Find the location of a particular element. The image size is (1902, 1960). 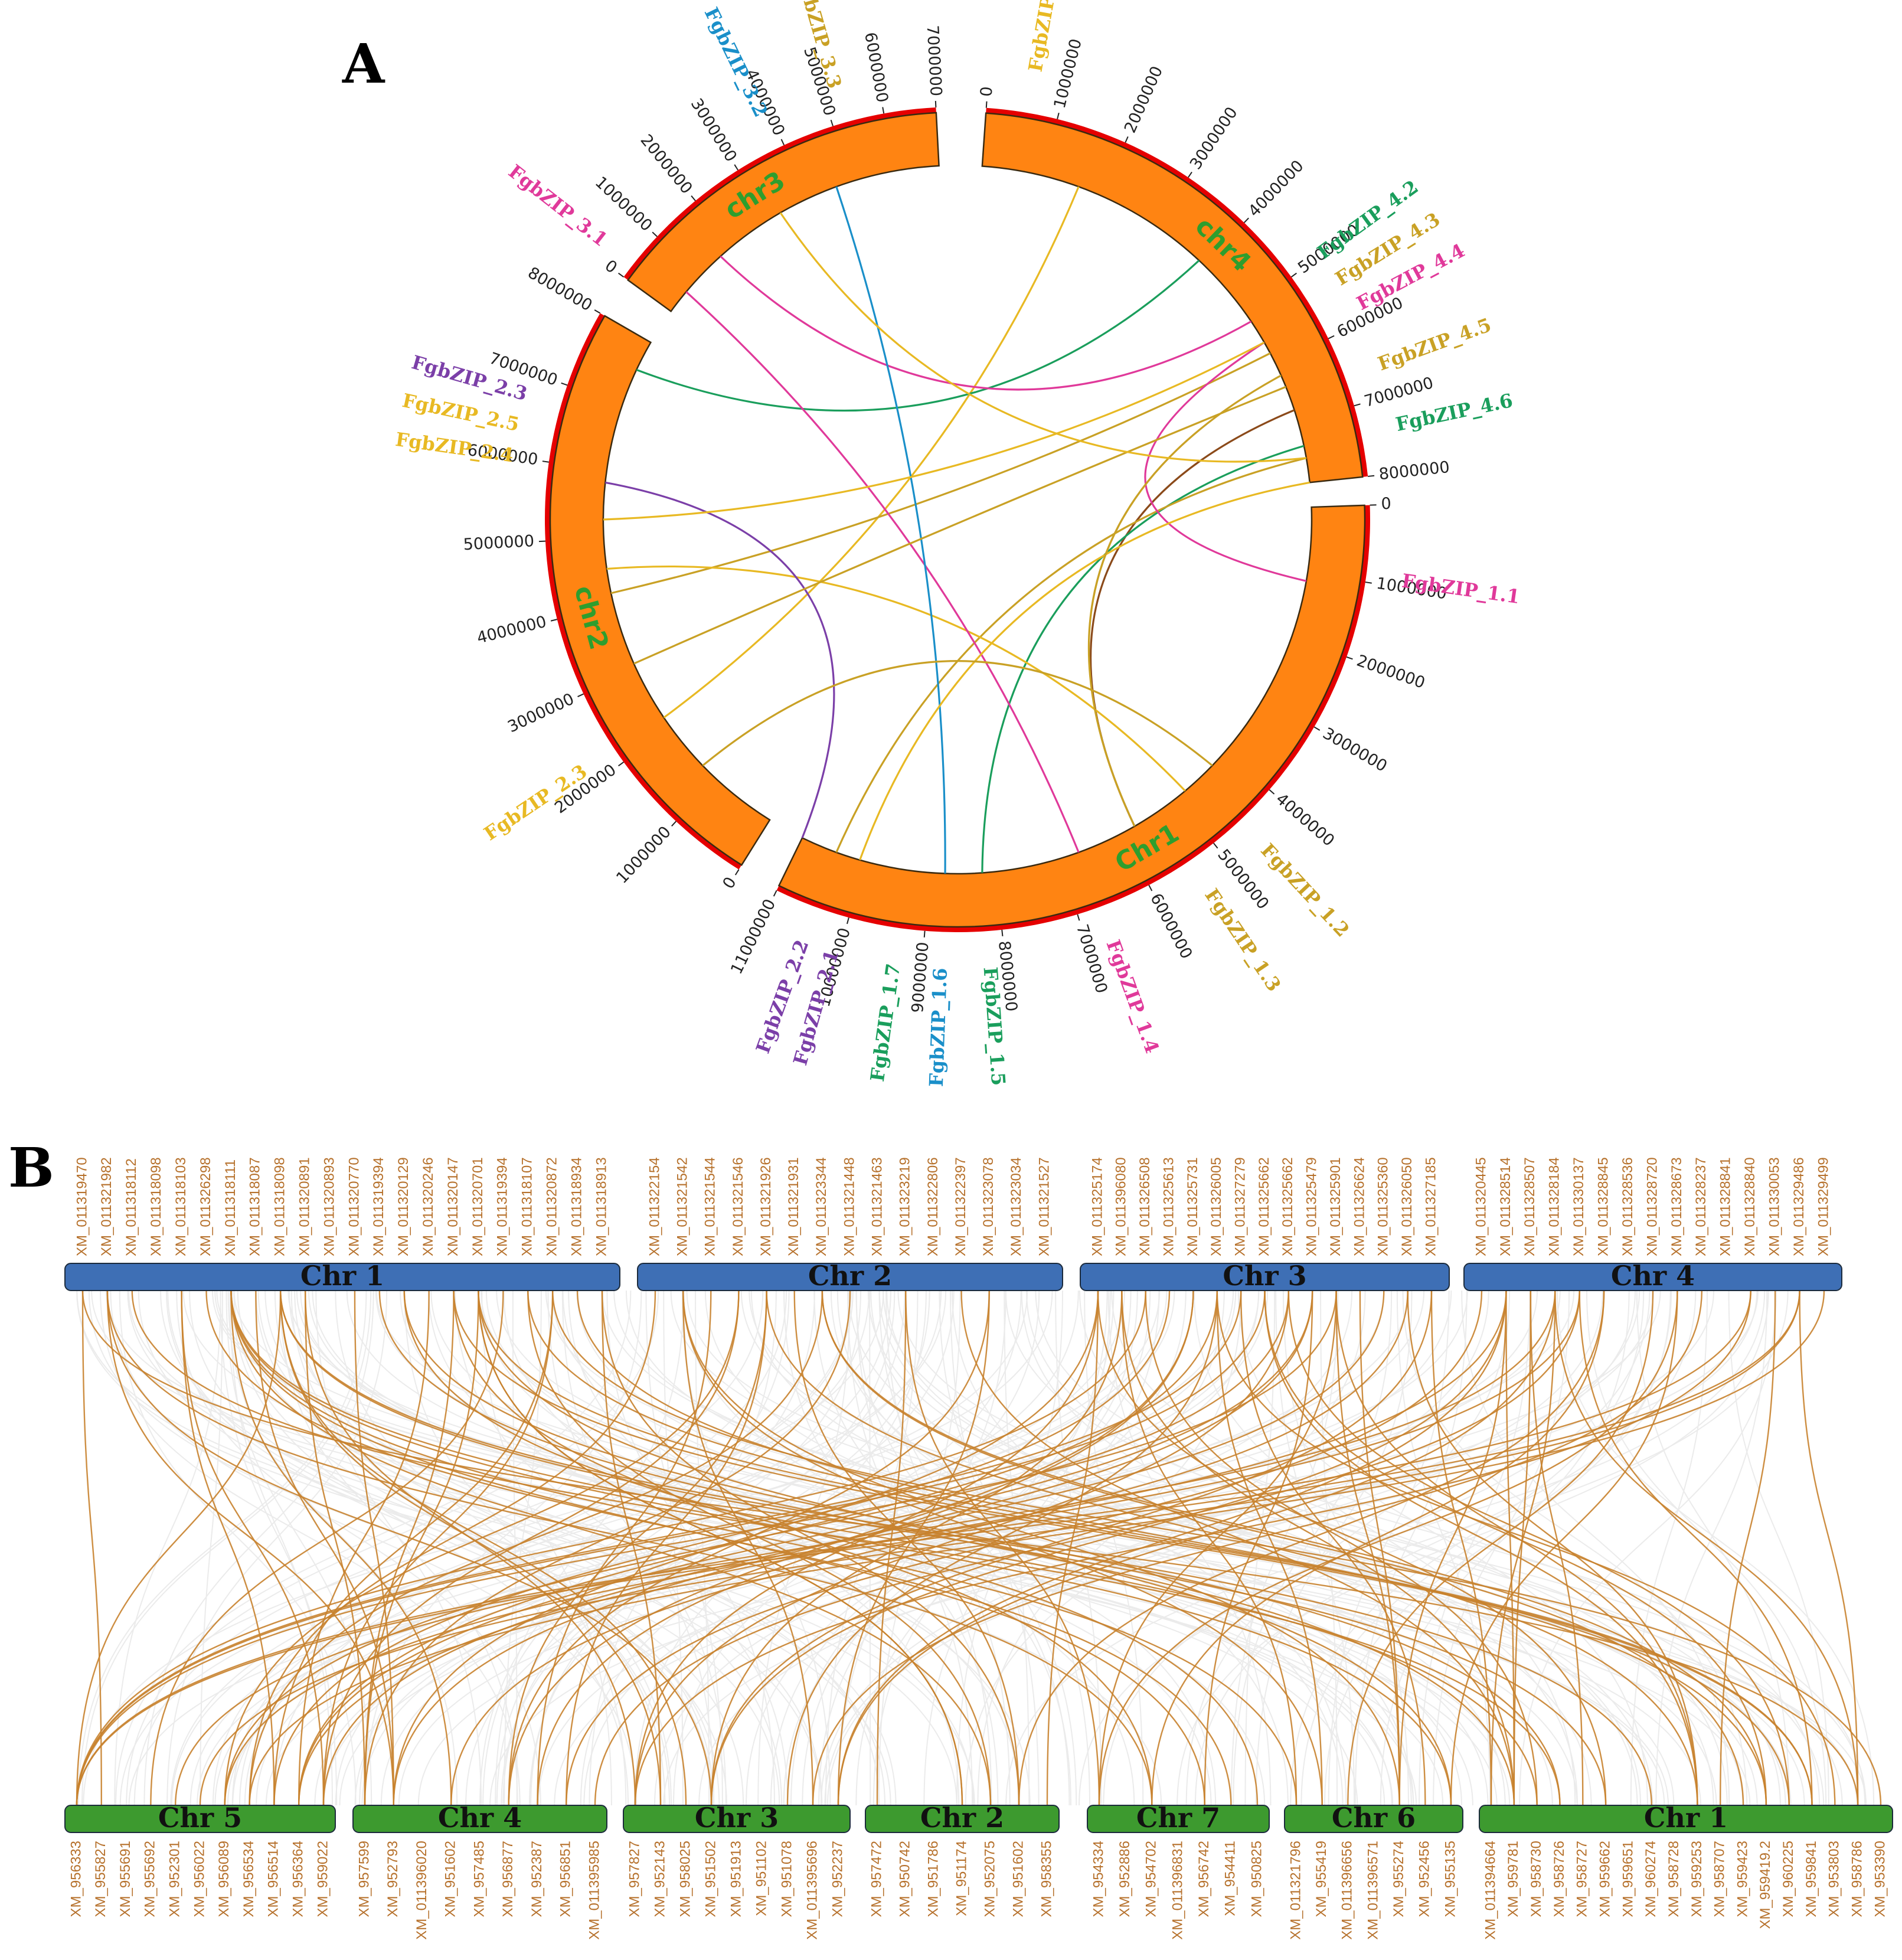

chromosome-bar-label: Chr 1 is located at coordinates (1686, 1818).